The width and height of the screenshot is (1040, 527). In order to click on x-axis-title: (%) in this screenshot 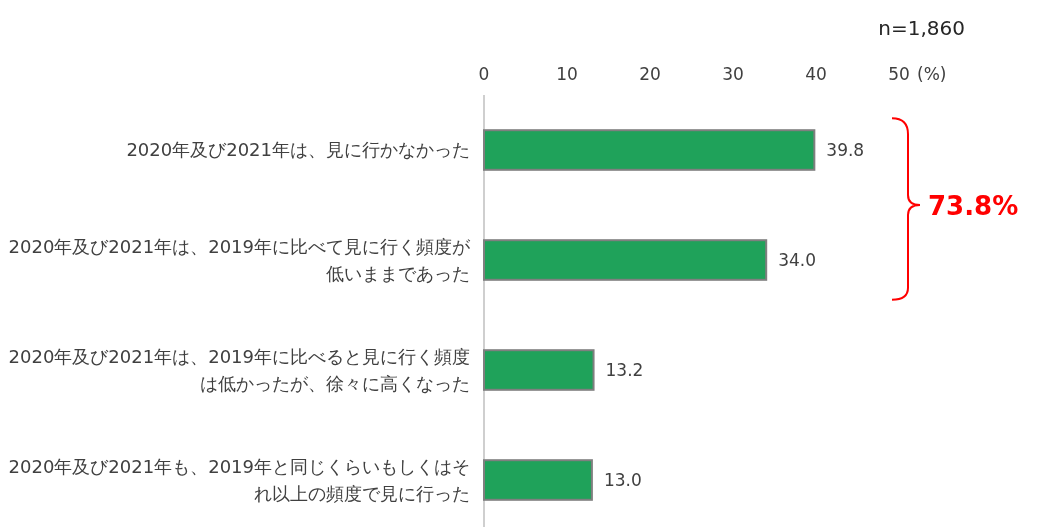, I will do `click(932, 74)`.